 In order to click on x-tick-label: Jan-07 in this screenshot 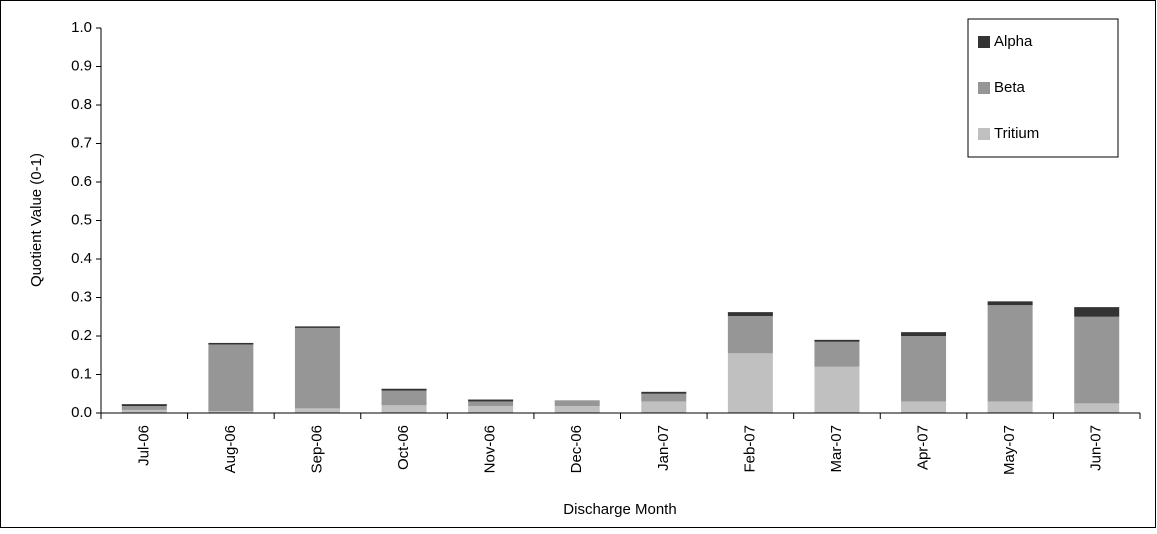, I will do `click(663, 448)`.